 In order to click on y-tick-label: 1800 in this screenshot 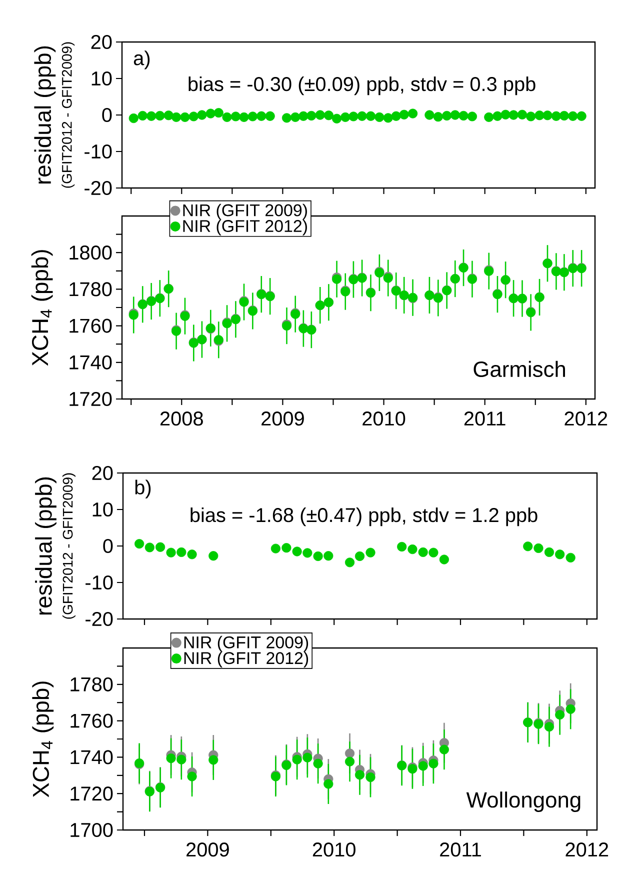, I will do `click(91, 253)`.